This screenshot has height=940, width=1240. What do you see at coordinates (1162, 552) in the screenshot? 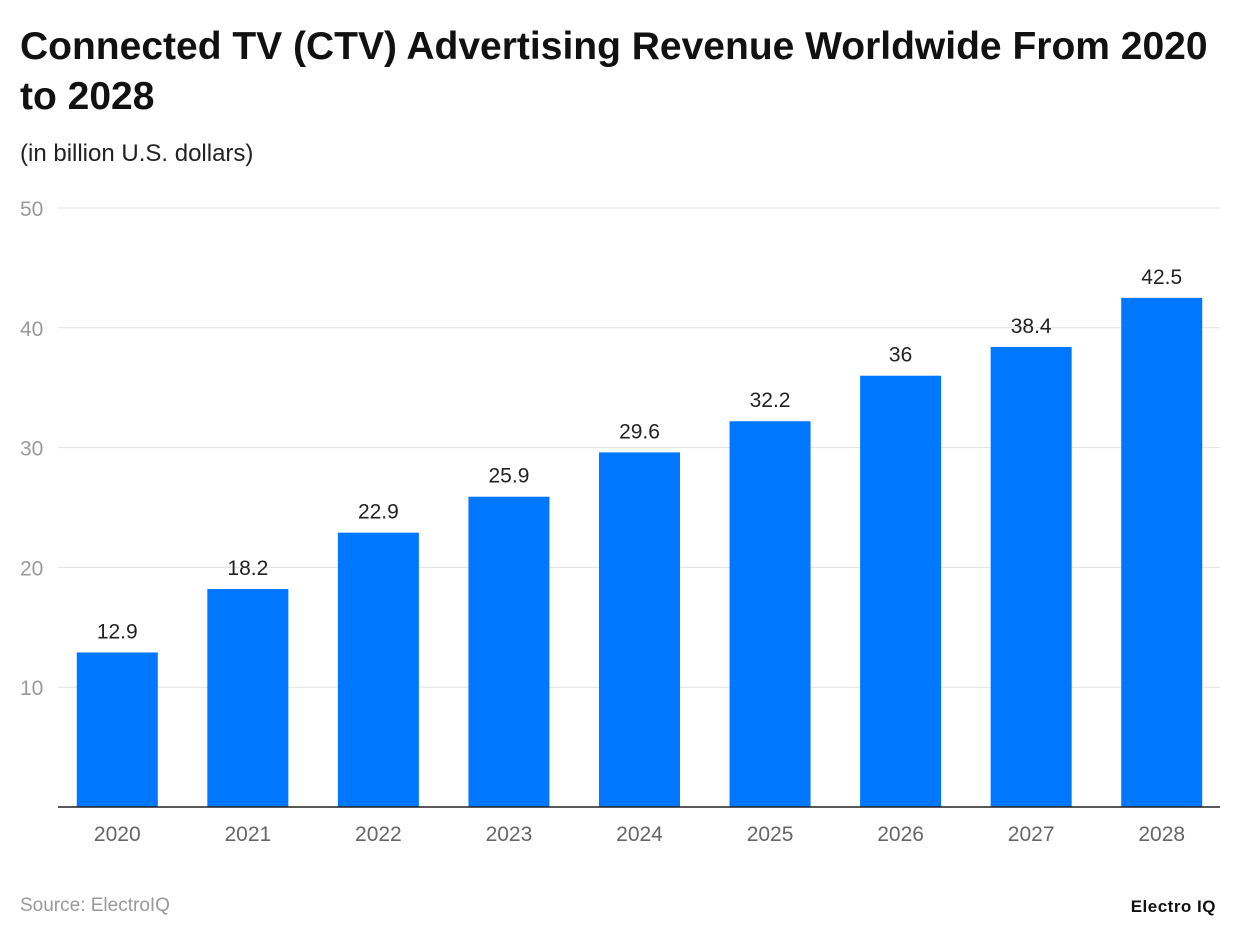
I see `bar-2028` at bounding box center [1162, 552].